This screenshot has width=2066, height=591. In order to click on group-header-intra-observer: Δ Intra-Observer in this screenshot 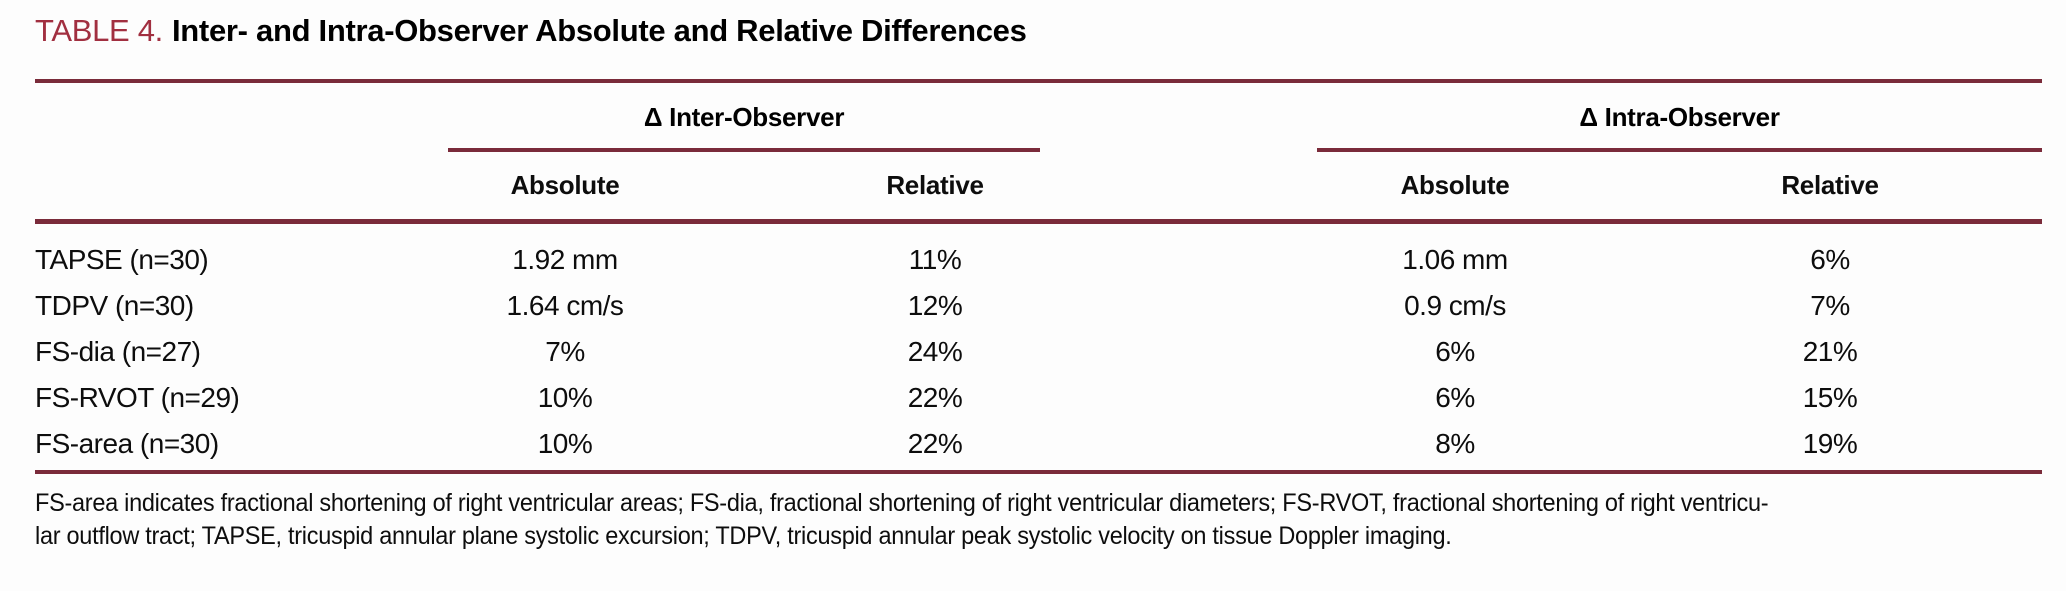, I will do `click(1679, 117)`.